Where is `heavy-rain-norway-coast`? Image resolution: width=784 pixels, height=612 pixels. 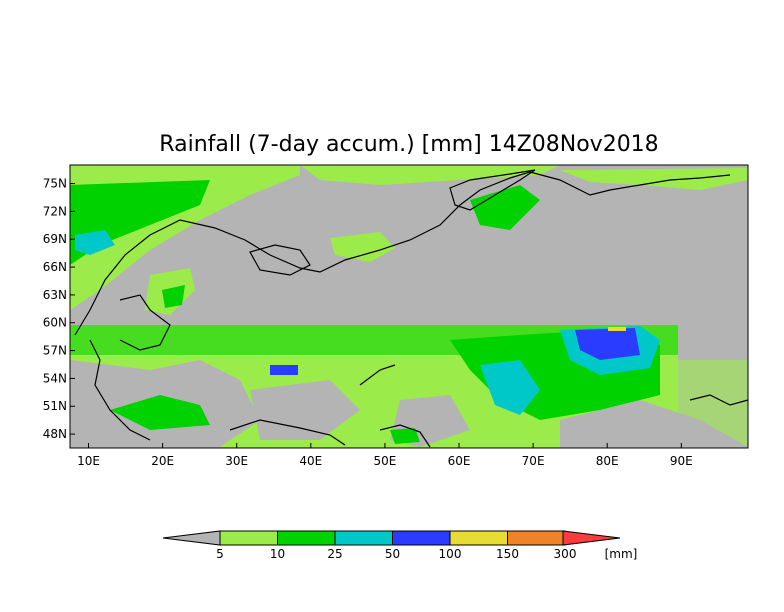 heavy-rain-norway-coast is located at coordinates (95, 242).